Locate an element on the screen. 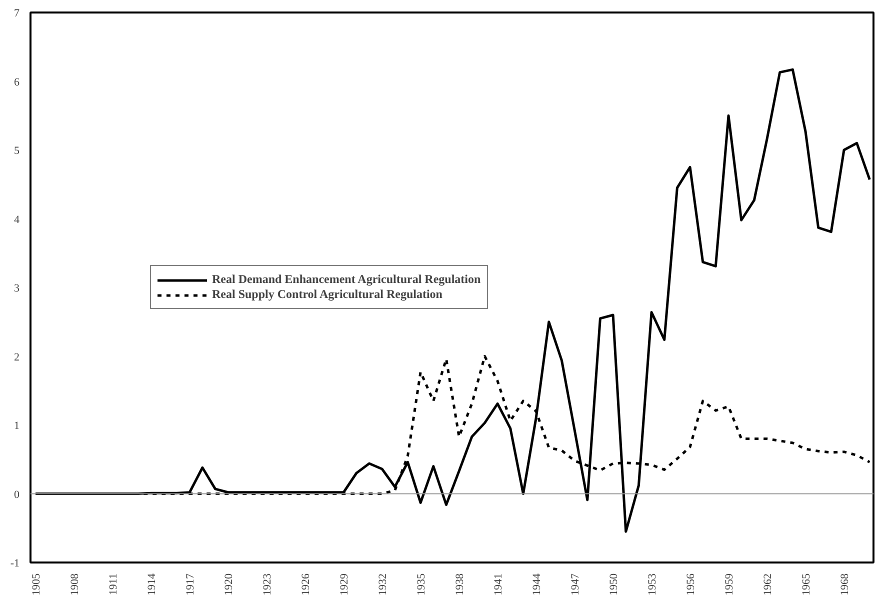 Image resolution: width=875 pixels, height=602 pixels. y-tick-label: 5 is located at coordinates (17, 151).